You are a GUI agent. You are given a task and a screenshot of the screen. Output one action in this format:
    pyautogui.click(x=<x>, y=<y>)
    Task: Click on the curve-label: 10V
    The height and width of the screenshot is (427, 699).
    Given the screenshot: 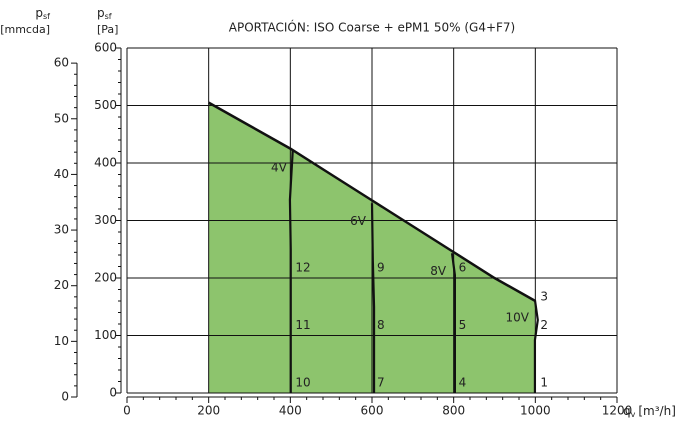 What is the action you would take?
    pyautogui.click(x=517, y=317)
    